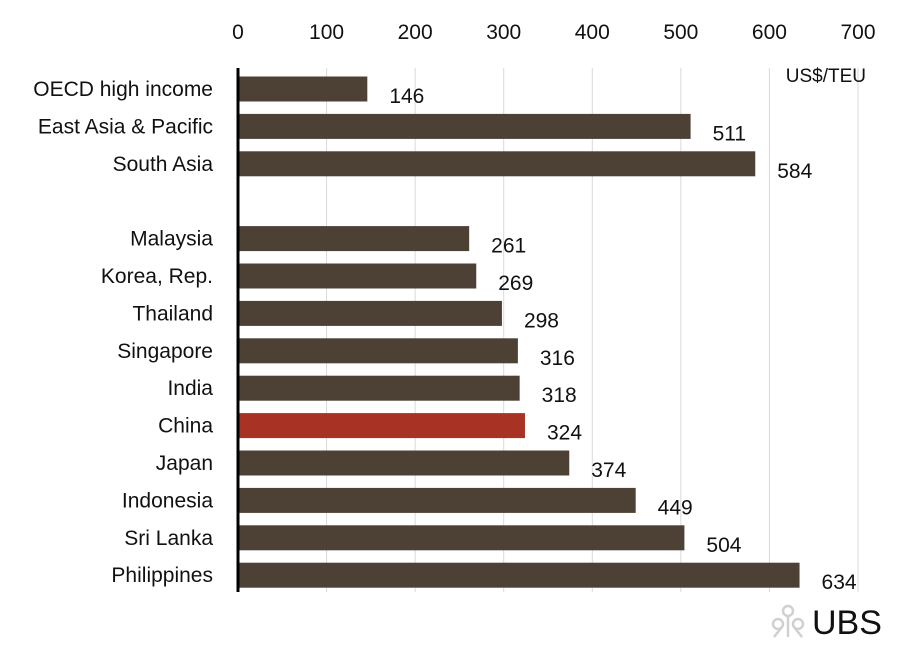 The image size is (900, 670). I want to click on x-tick-label: 700, so click(857, 32).